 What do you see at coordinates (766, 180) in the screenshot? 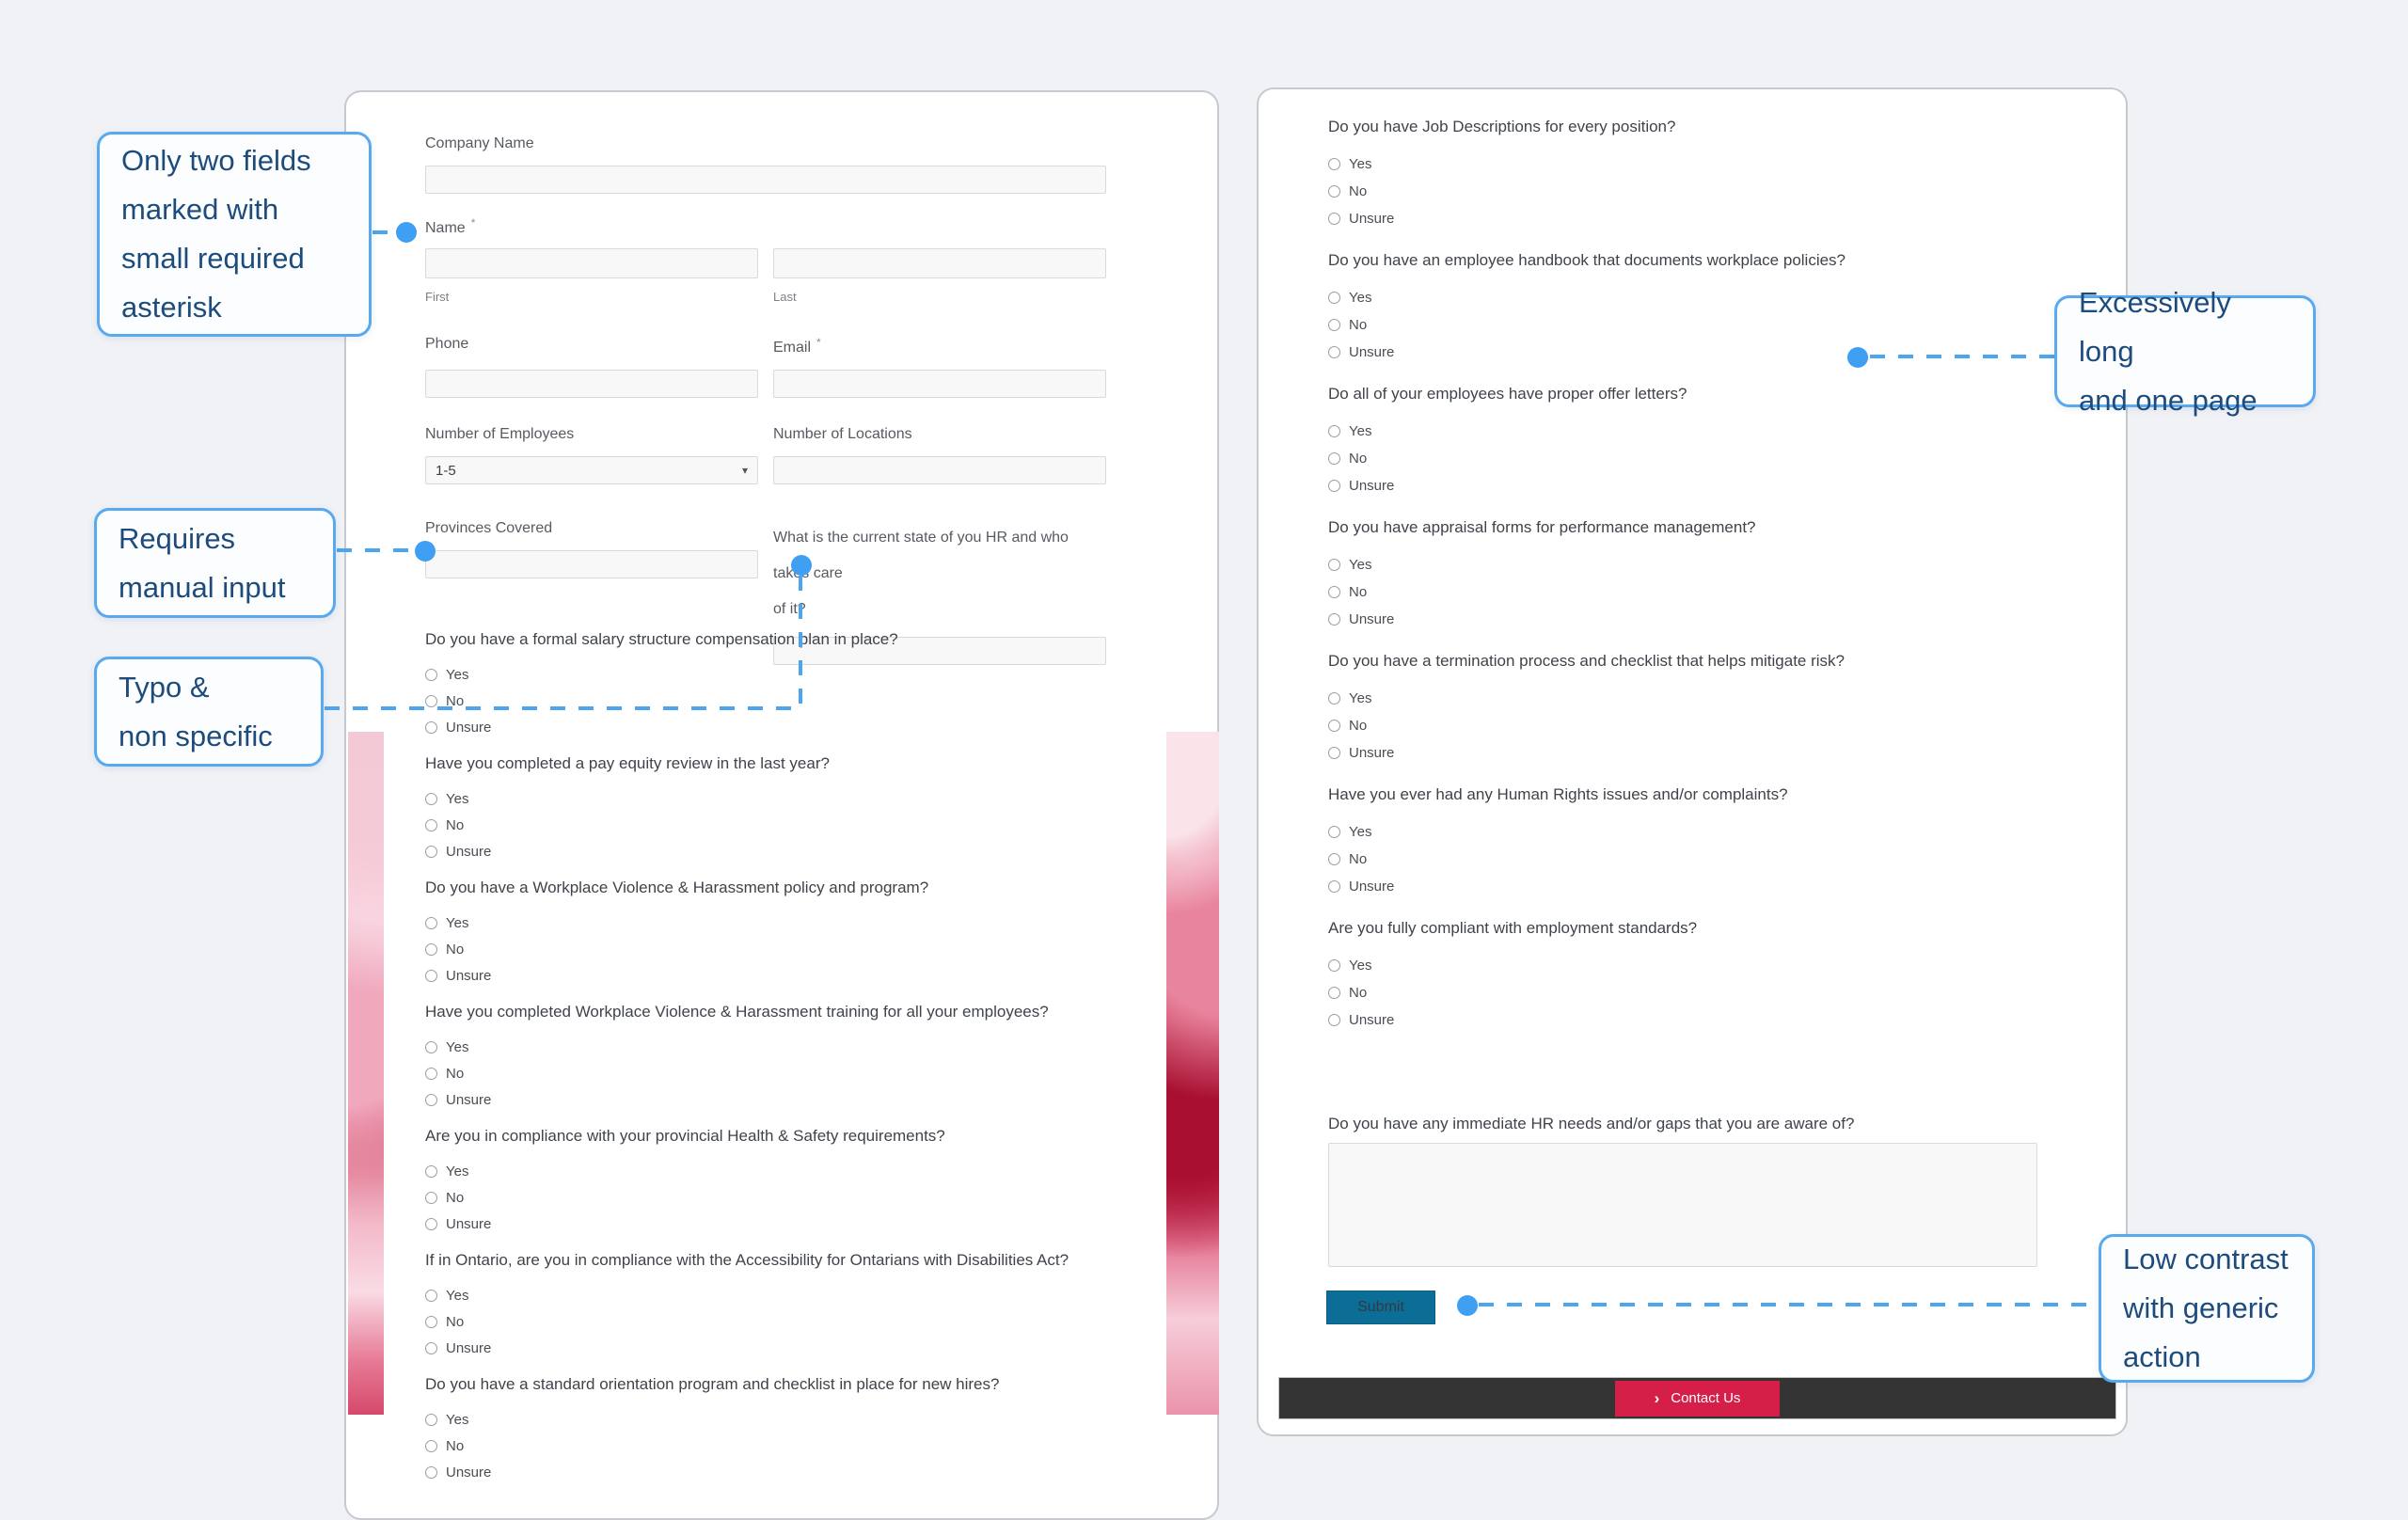
I see `company-name-input` at bounding box center [766, 180].